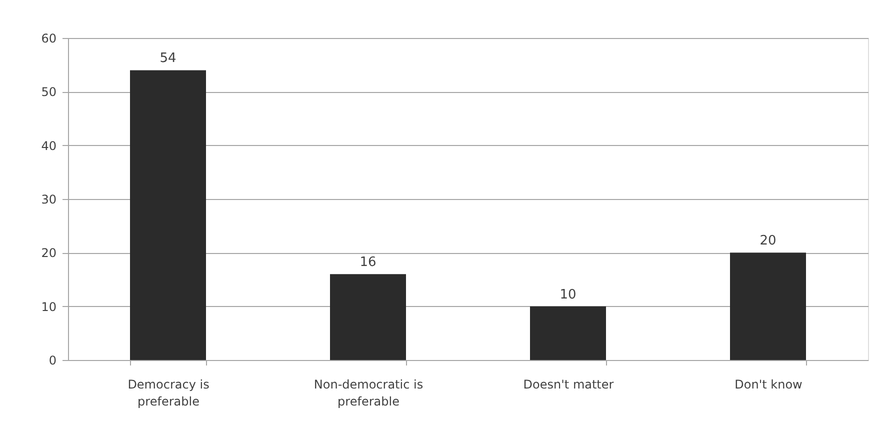  I want to click on y-tick-label: 60, so click(48, 39).